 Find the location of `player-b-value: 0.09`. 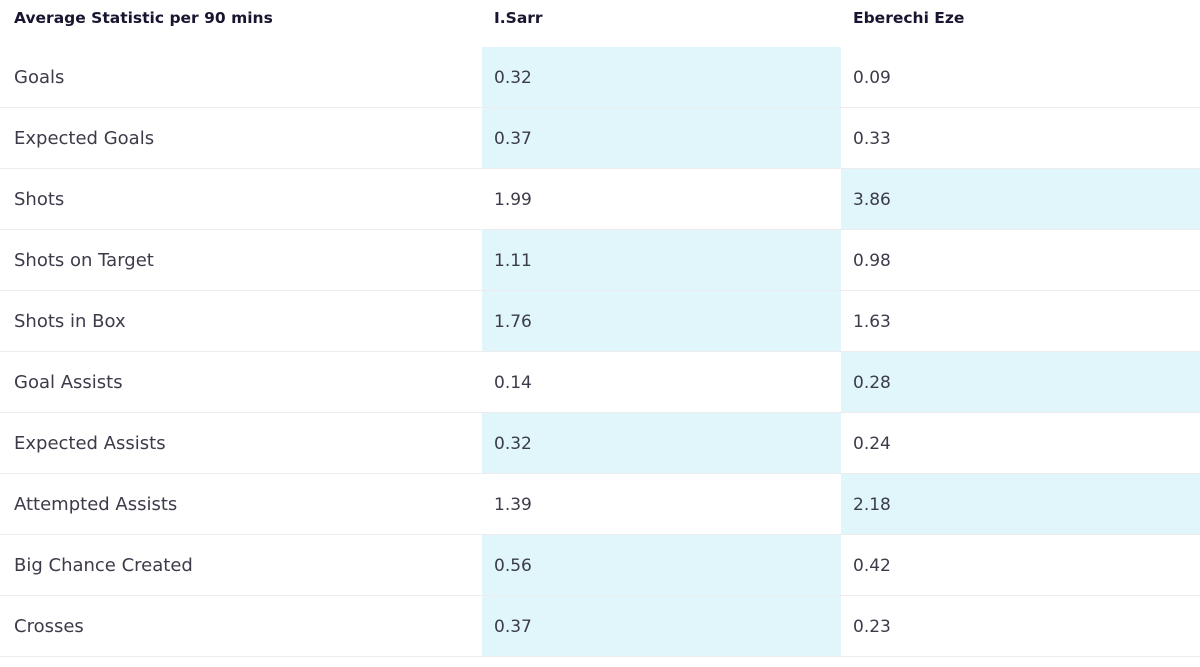

player-b-value: 0.09 is located at coordinates (872, 77).